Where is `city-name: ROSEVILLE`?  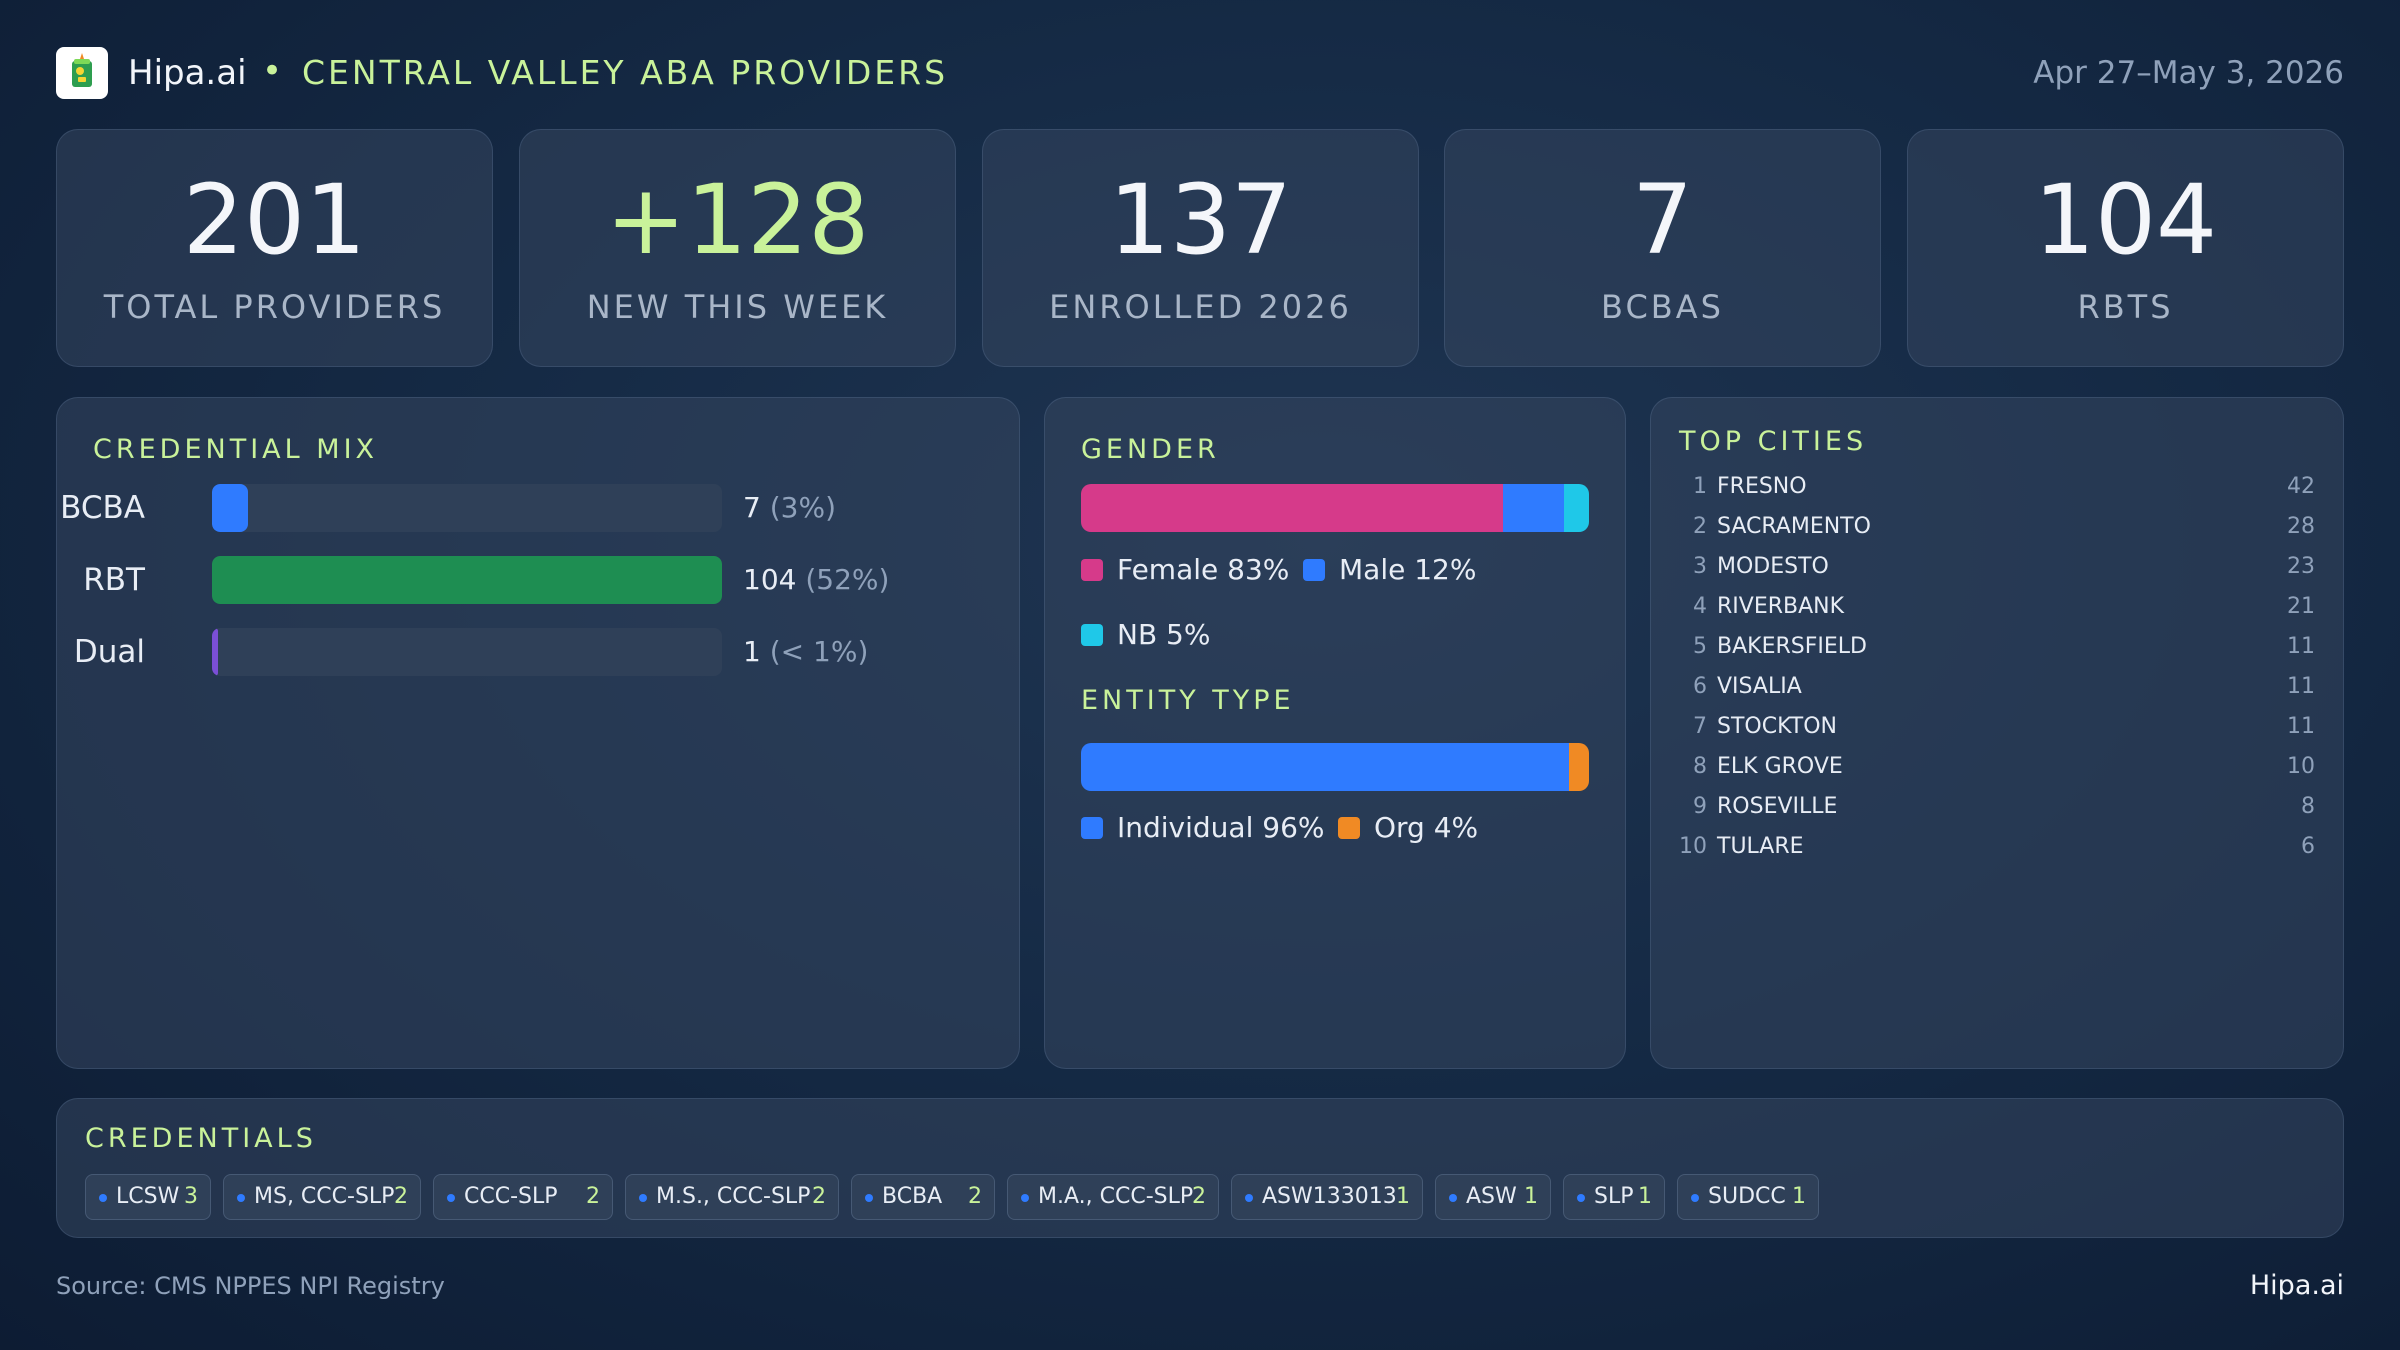
city-name: ROSEVILLE is located at coordinates (1777, 806).